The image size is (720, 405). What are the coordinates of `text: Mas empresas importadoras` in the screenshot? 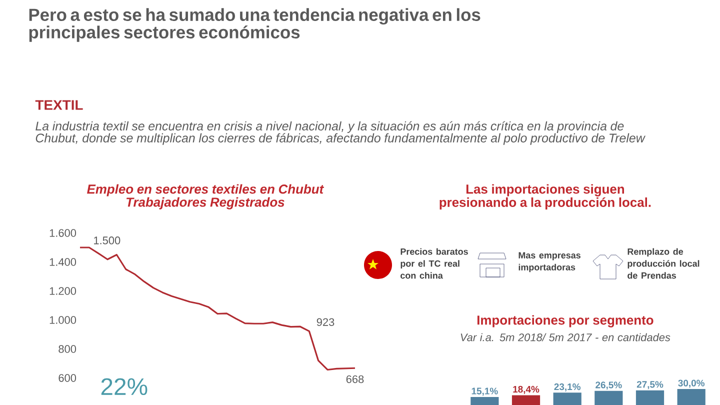 It's located at (549, 262).